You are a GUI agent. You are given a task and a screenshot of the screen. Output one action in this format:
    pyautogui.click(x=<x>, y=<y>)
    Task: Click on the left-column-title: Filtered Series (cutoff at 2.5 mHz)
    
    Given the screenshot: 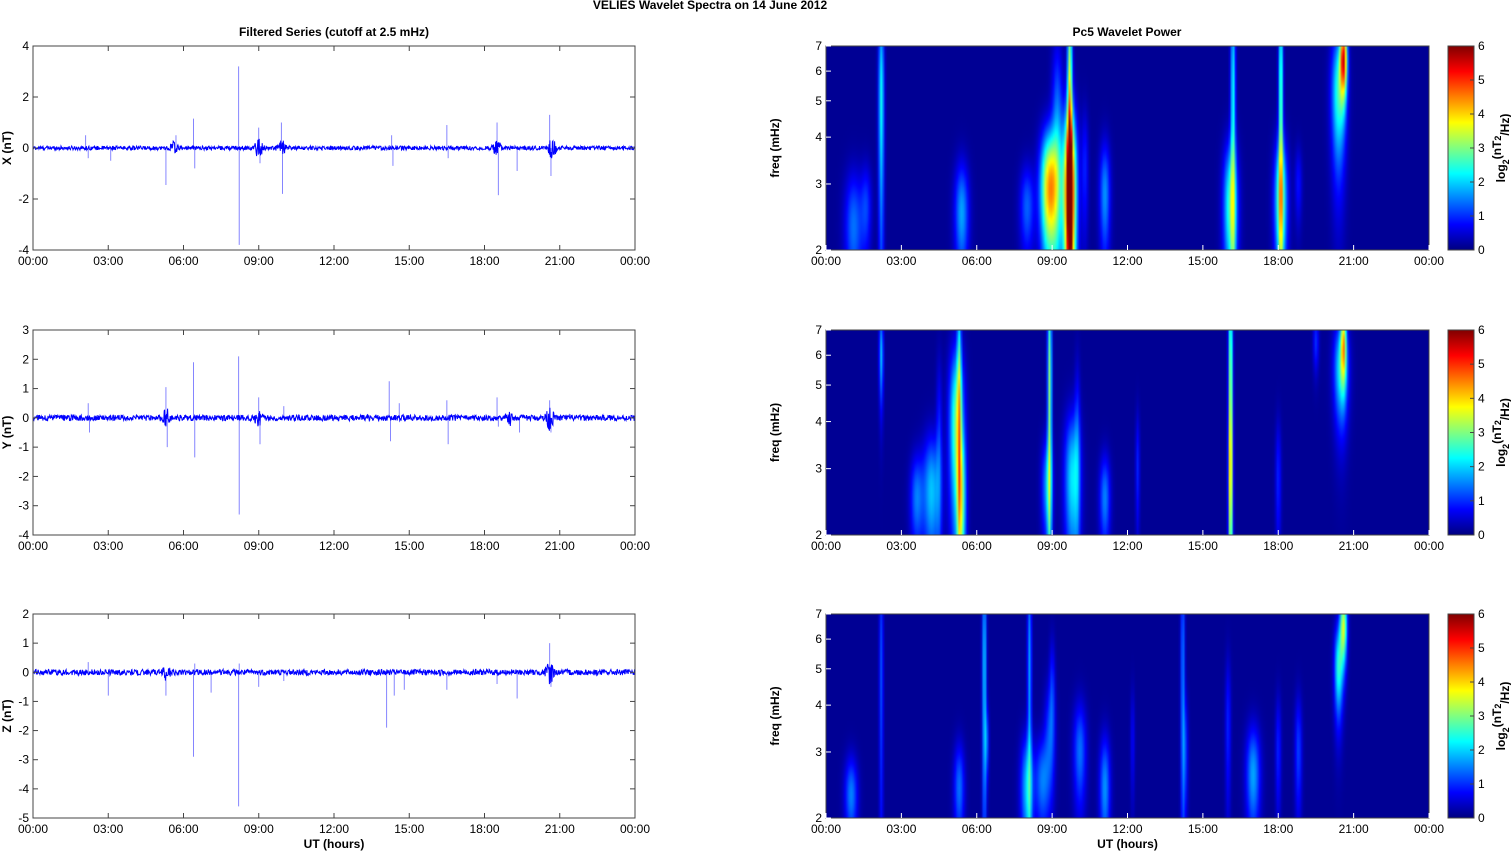 What is the action you would take?
    pyautogui.click(x=334, y=32)
    